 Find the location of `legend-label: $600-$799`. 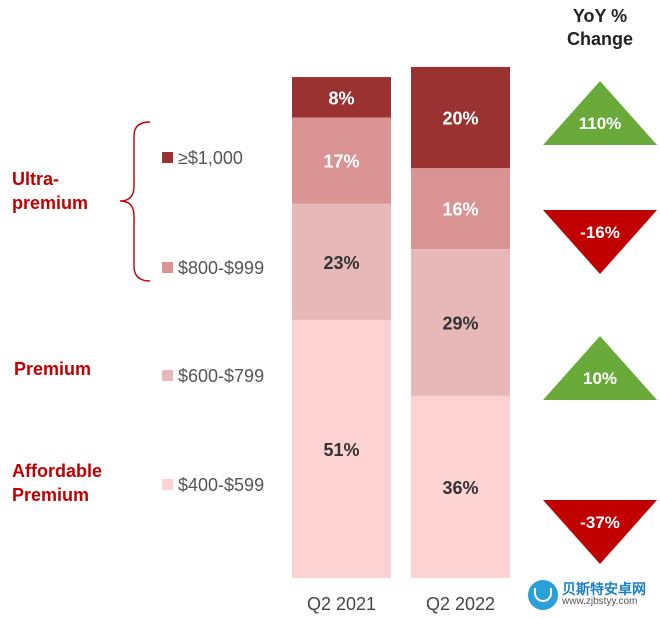

legend-label: $600-$799 is located at coordinates (221, 376).